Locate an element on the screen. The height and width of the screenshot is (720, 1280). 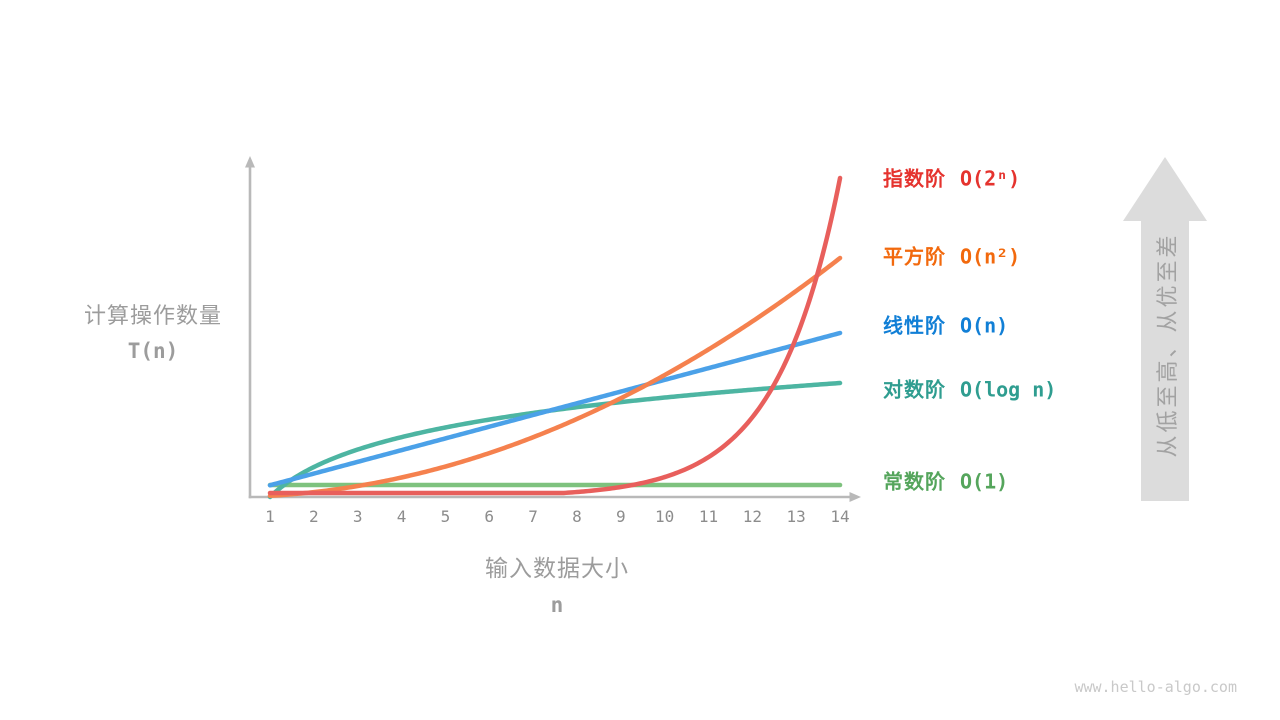
x-tick-label-5: 5 is located at coordinates (445, 516).